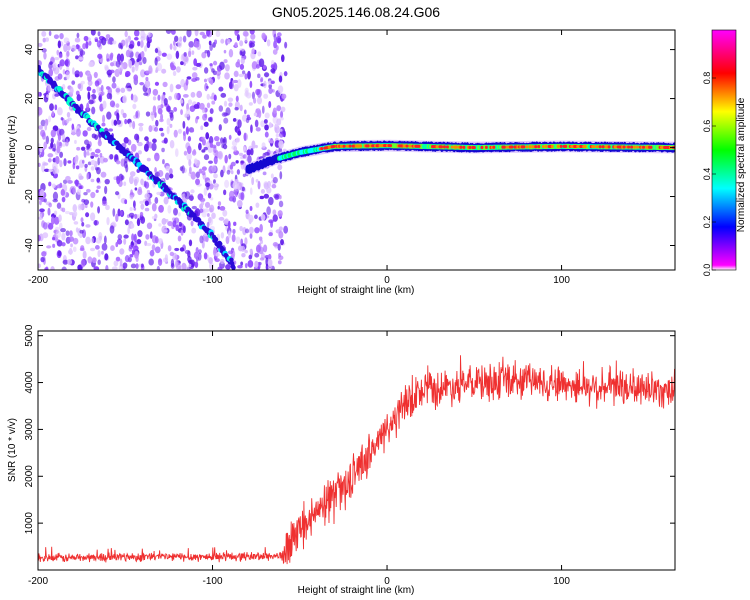 Image resolution: width=750 pixels, height=600 pixels. What do you see at coordinates (29, 335) in the screenshot?
I see `y-tick-label: 5000` at bounding box center [29, 335].